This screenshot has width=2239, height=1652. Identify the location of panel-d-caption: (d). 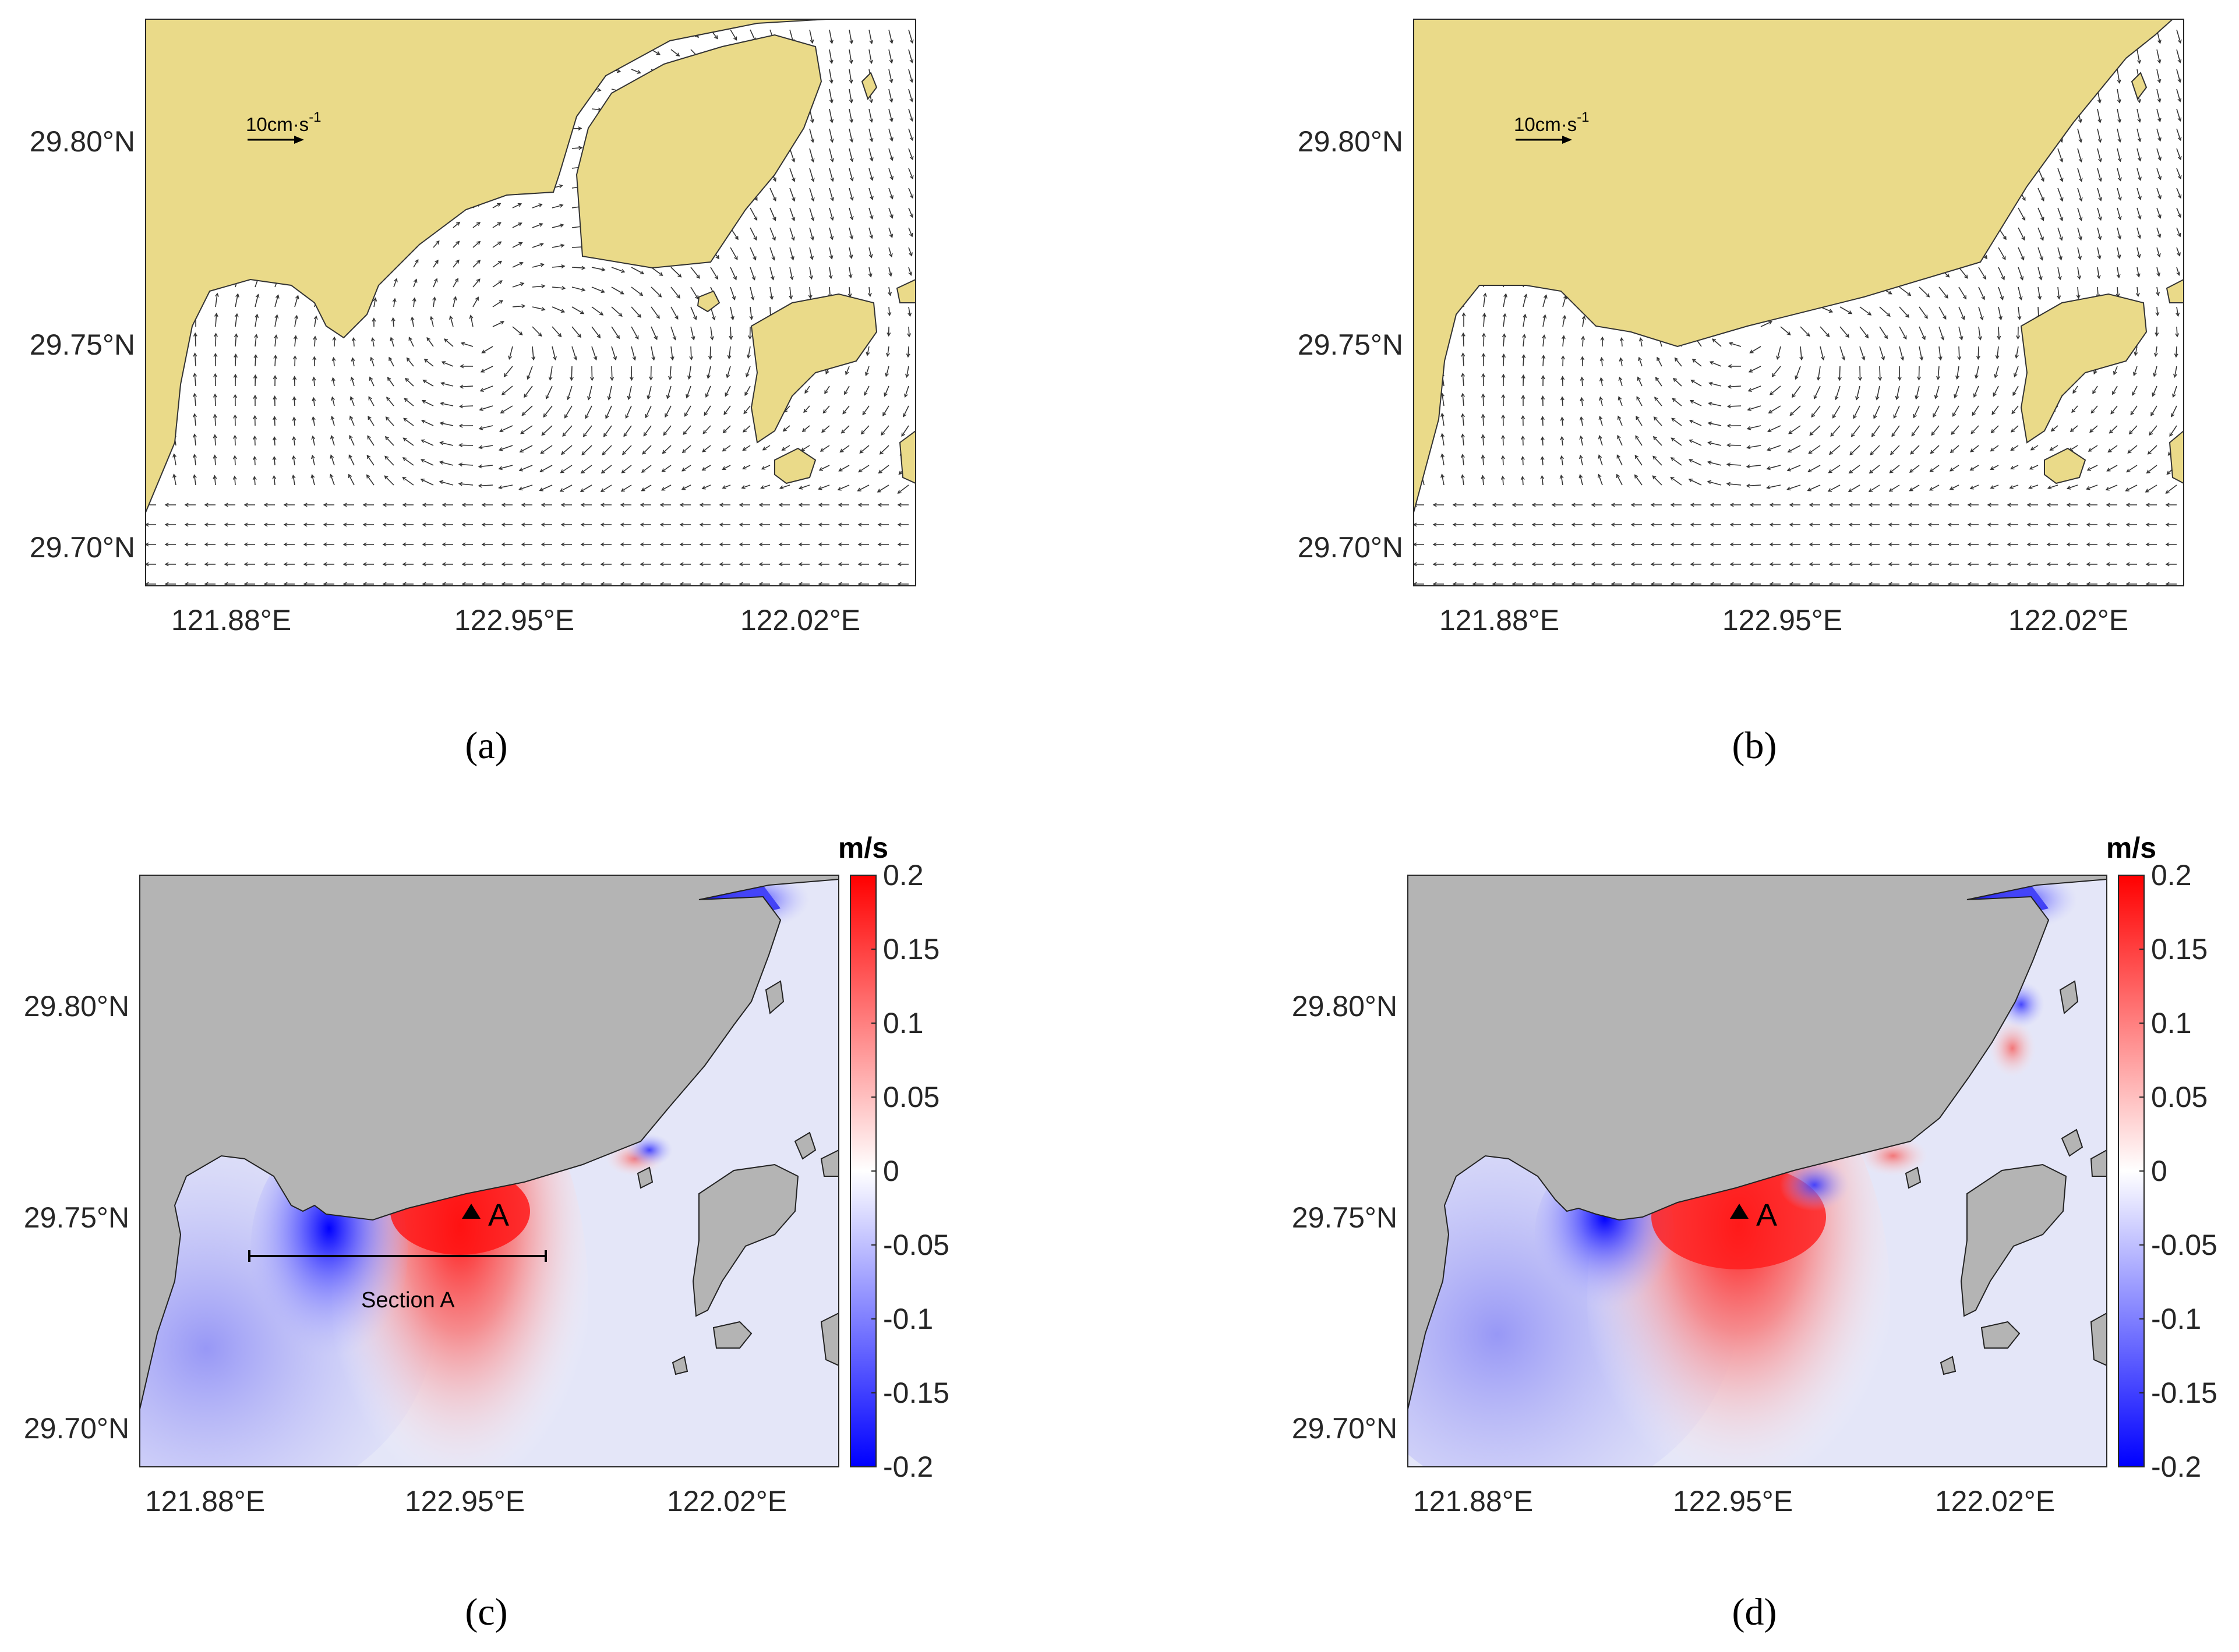
(1754, 1612).